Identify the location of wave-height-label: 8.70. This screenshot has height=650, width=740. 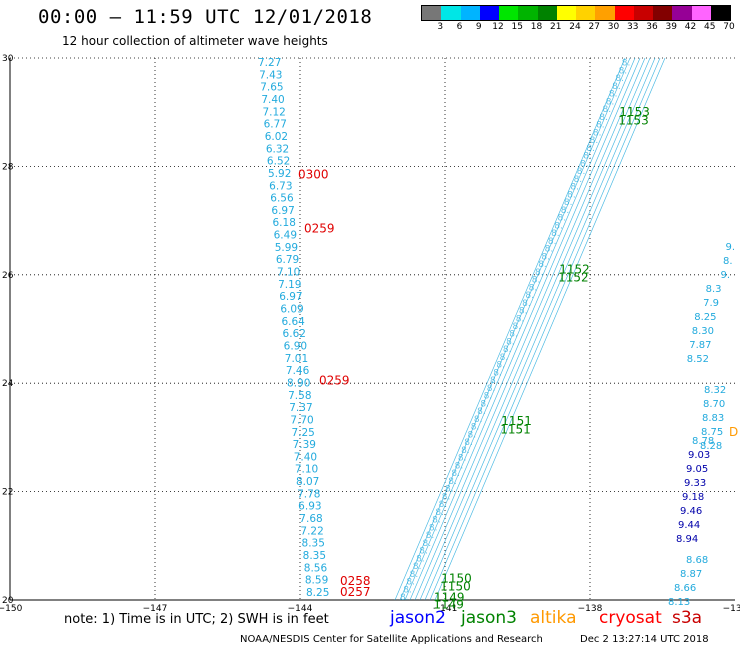
(714, 404).